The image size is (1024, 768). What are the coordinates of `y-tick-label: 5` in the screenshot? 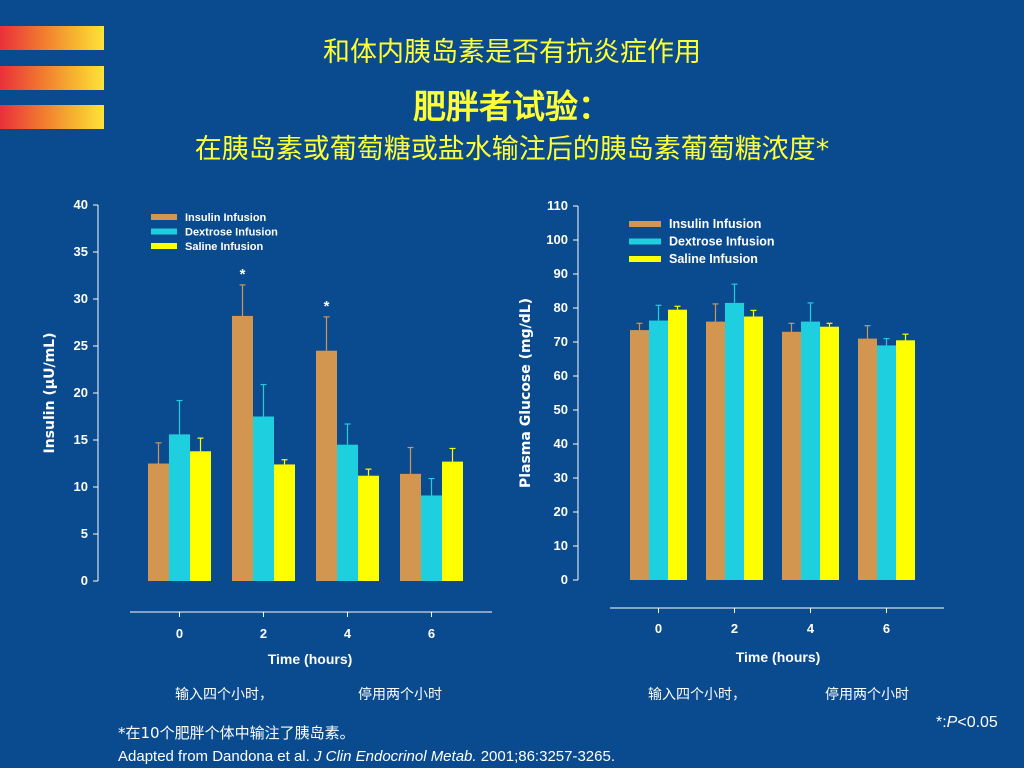 It's located at (84, 533).